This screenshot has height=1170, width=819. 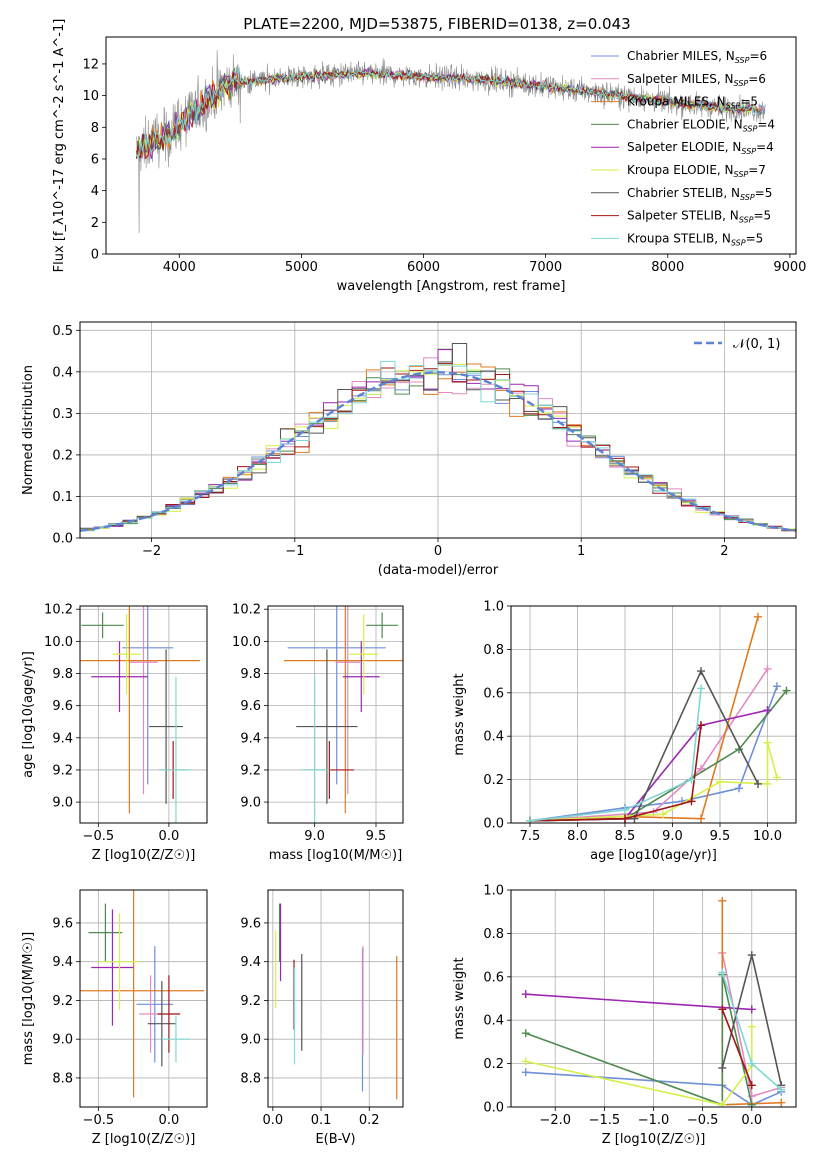 What do you see at coordinates (335, 1139) in the screenshot?
I see `x-axis-label: E(B-V)` at bounding box center [335, 1139].